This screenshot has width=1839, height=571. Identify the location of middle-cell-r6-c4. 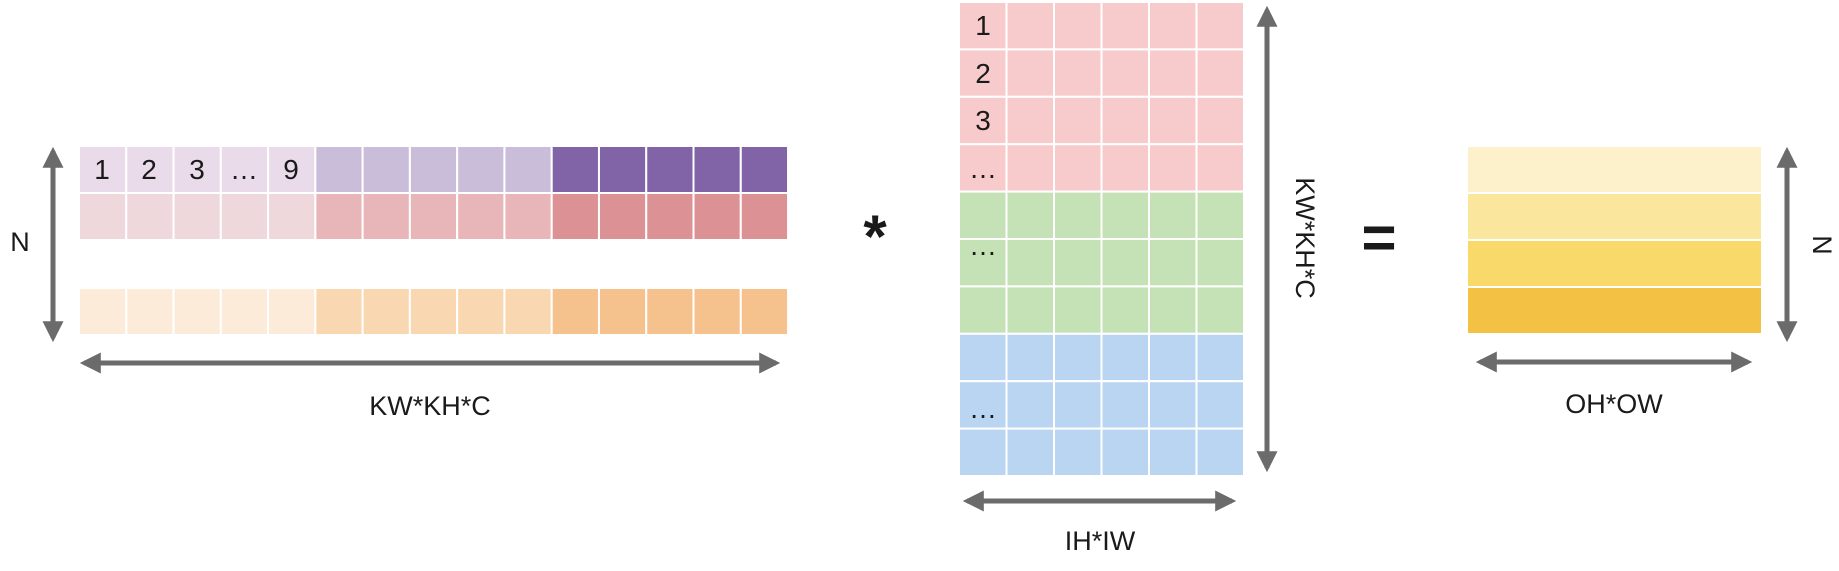
(1125, 263).